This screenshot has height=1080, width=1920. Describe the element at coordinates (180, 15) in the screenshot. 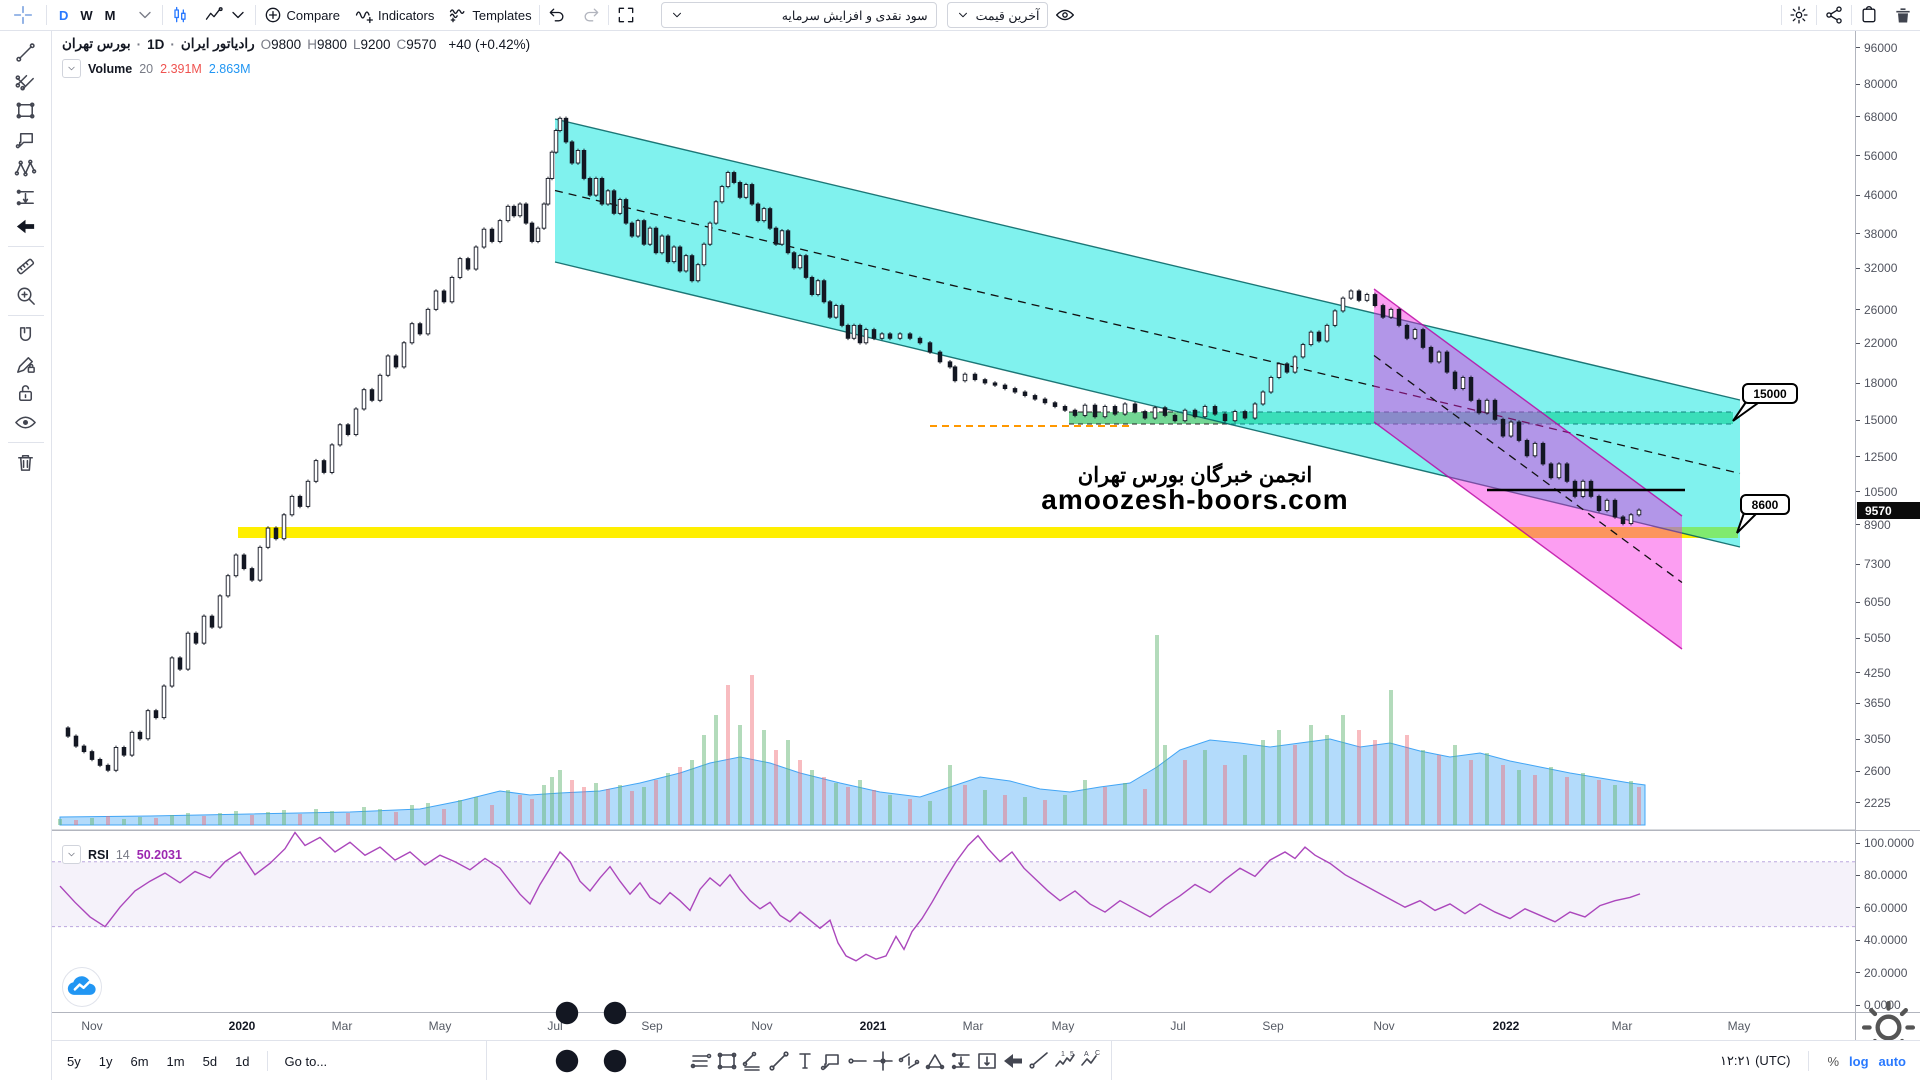

I see `chart-type-candles-button` at that location.